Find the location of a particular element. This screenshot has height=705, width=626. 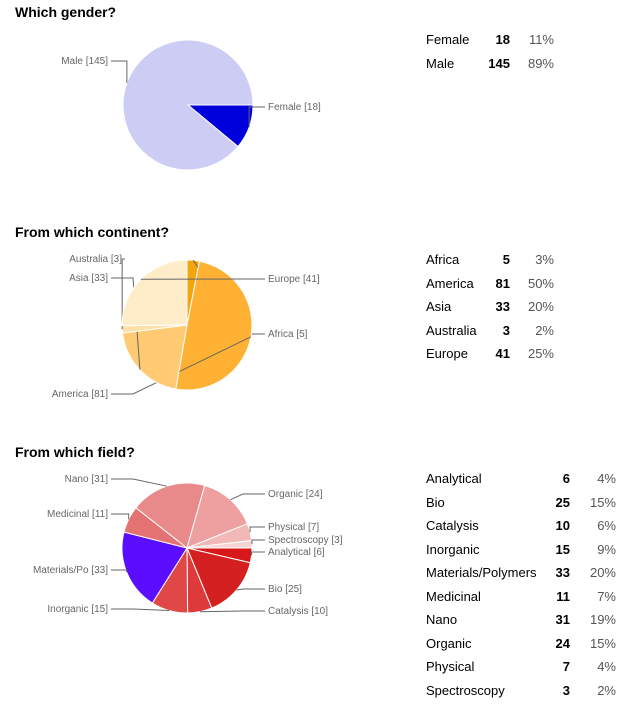

gender-pie-chart: Female [18] Male [145] is located at coordinates (191, 105).